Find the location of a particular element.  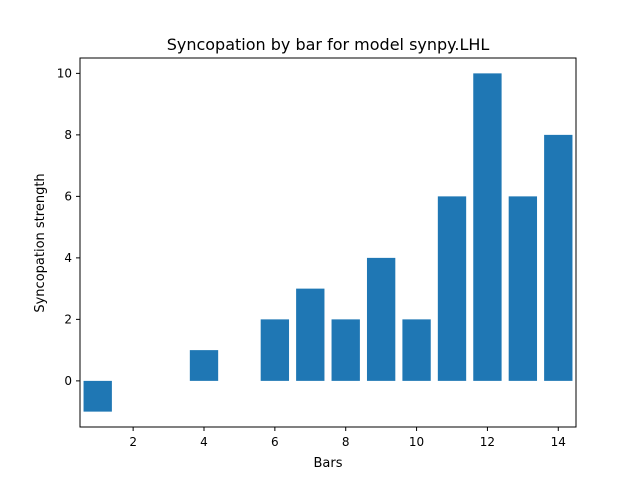

y-tick-label: 0 is located at coordinates (68, 381).